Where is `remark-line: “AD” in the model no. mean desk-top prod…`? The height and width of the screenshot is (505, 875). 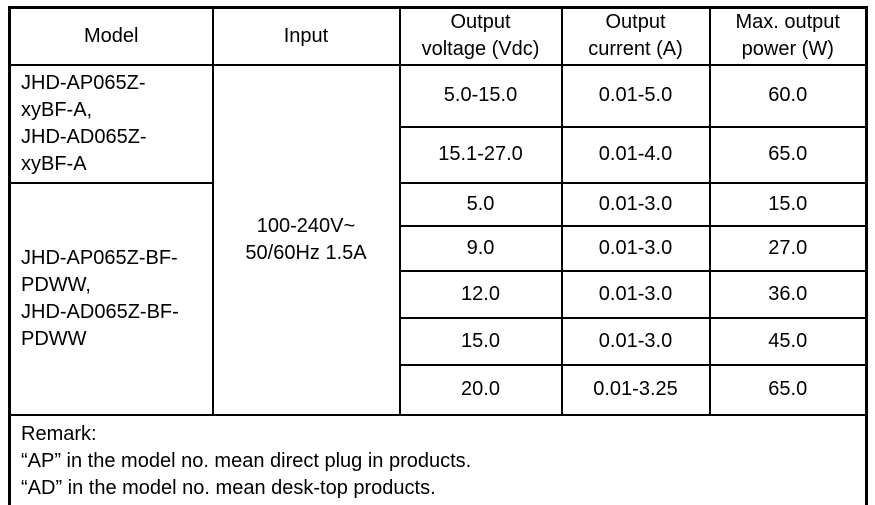
remark-line: “AD” in the model no. mean desk-top prod… is located at coordinates (228, 487).